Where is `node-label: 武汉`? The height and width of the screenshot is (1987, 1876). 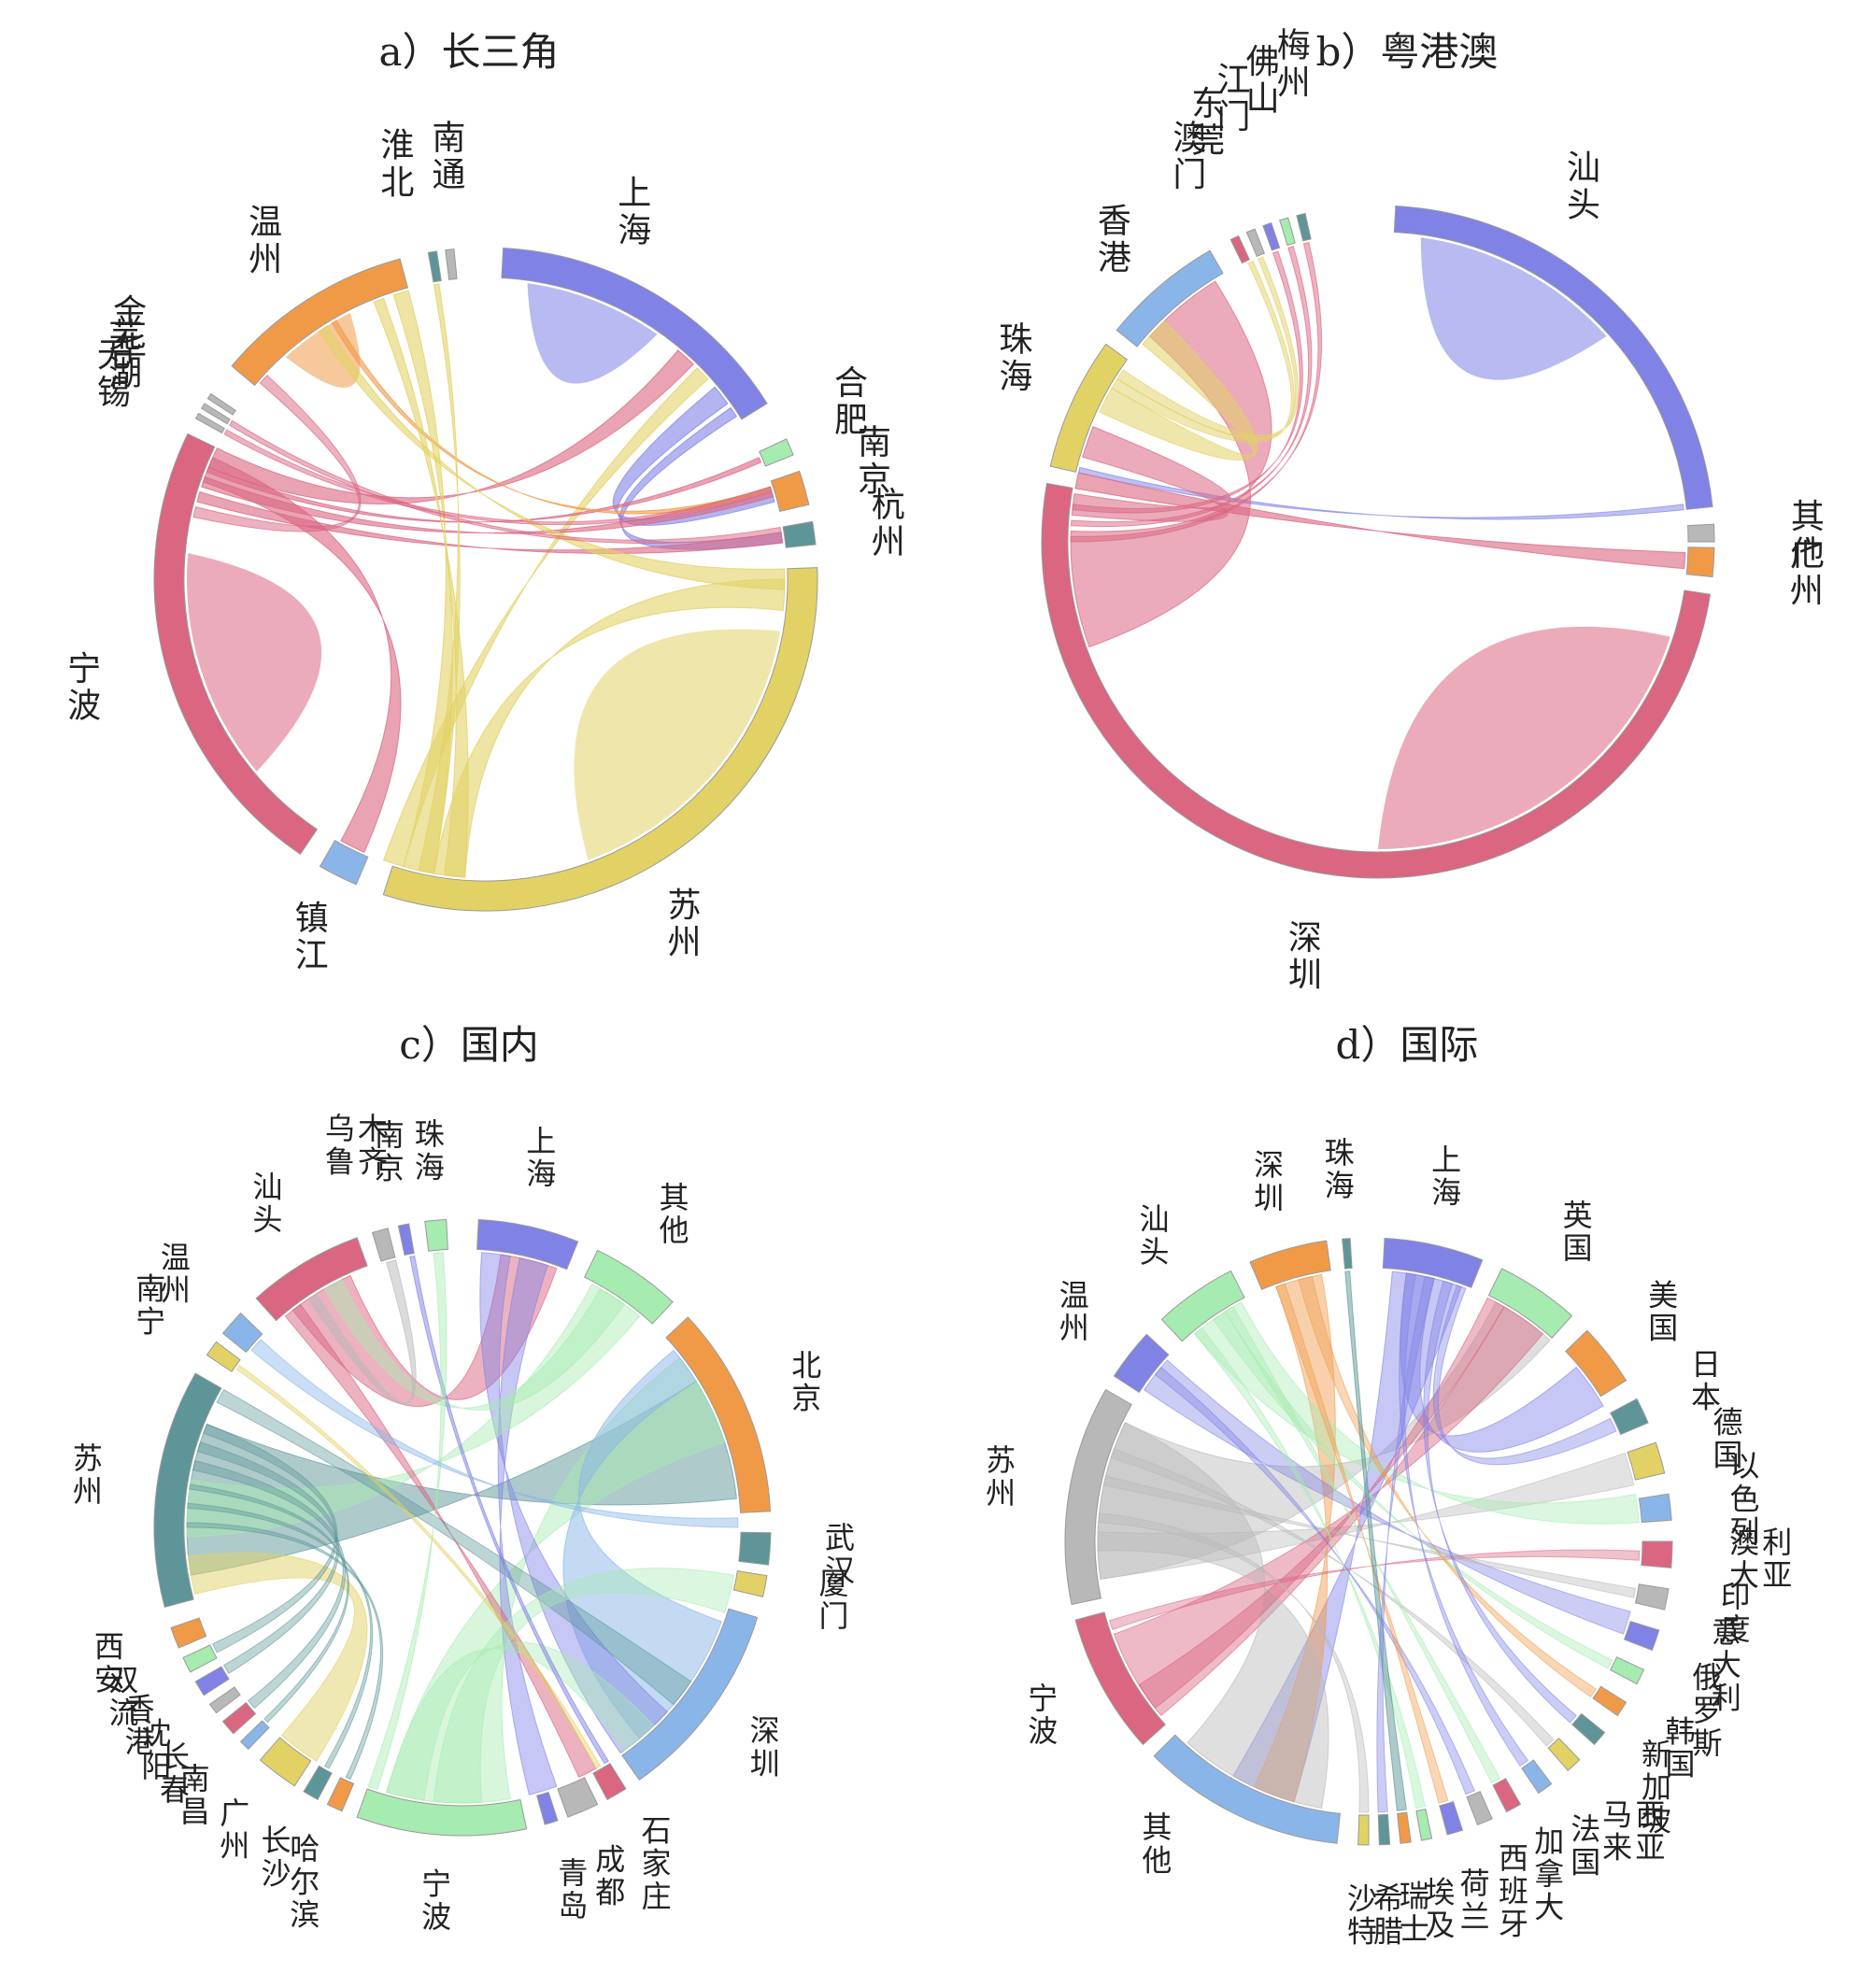 node-label: 武汉 is located at coordinates (840, 1554).